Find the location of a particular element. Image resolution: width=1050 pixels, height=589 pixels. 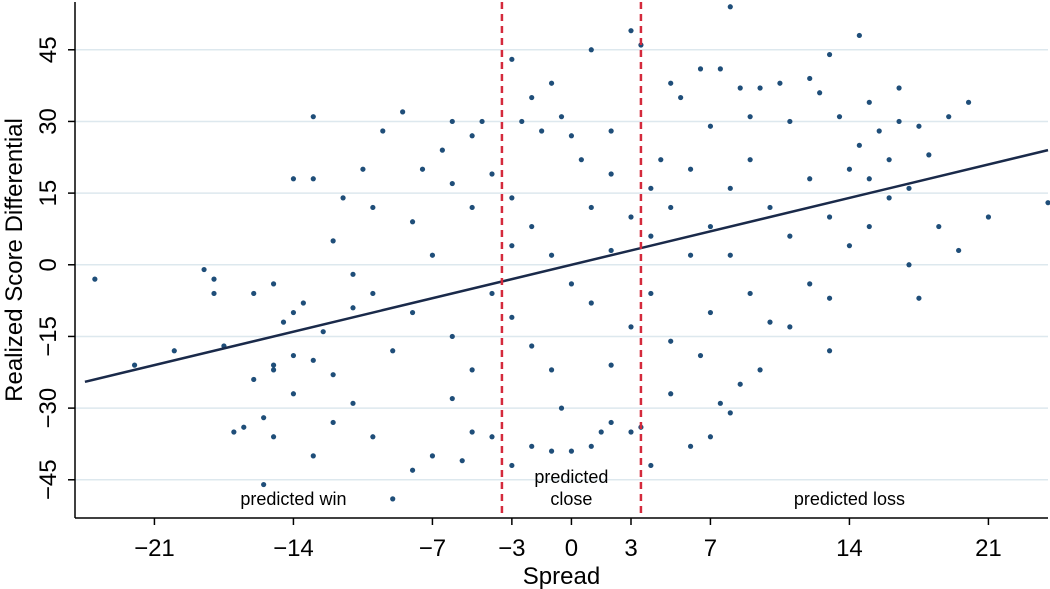

region-label: predicted is located at coordinates (571, 477).